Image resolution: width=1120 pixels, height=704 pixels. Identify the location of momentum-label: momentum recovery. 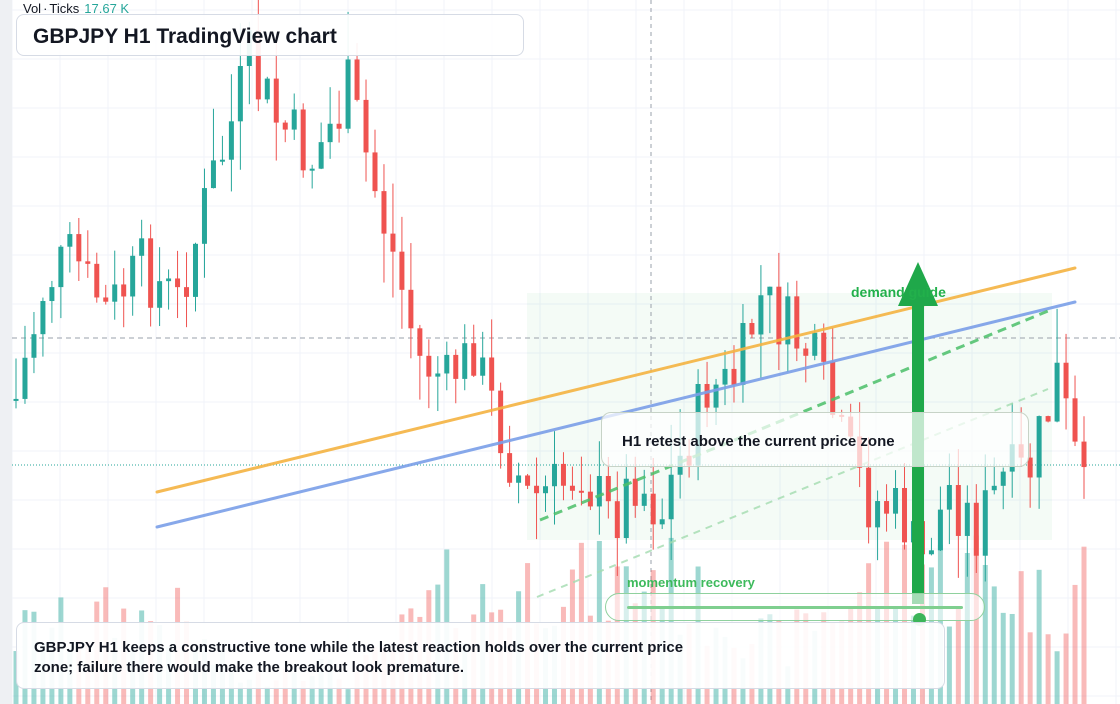
(691, 582).